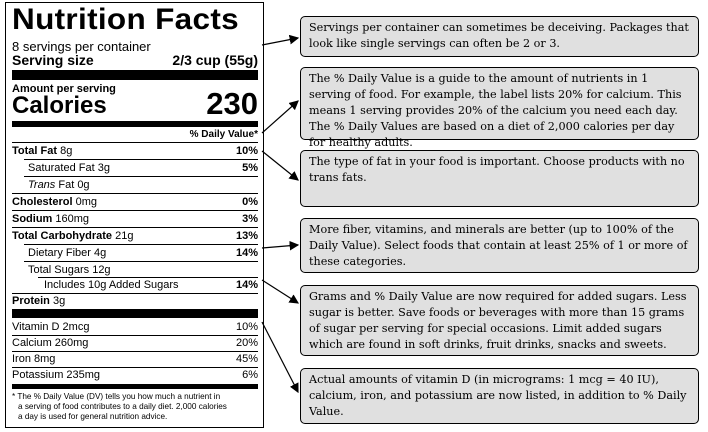 The height and width of the screenshot is (432, 708). I want to click on arrow-servings, so click(280, 40).